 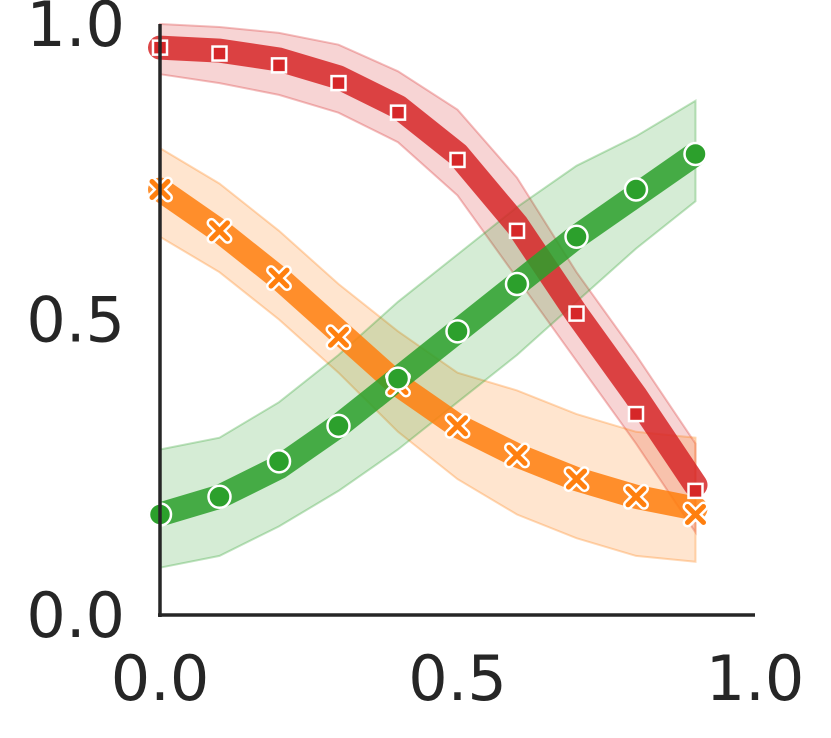 What do you see at coordinates (75, 30) in the screenshot?
I see `y-tick-label: 1.0` at bounding box center [75, 30].